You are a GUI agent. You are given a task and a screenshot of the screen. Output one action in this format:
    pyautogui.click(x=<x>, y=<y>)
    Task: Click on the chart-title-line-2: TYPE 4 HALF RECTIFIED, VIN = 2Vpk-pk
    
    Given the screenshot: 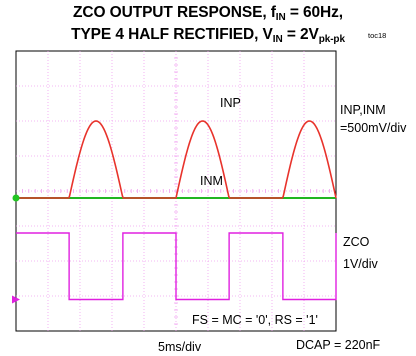 What is the action you would take?
    pyautogui.click(x=208, y=35)
    